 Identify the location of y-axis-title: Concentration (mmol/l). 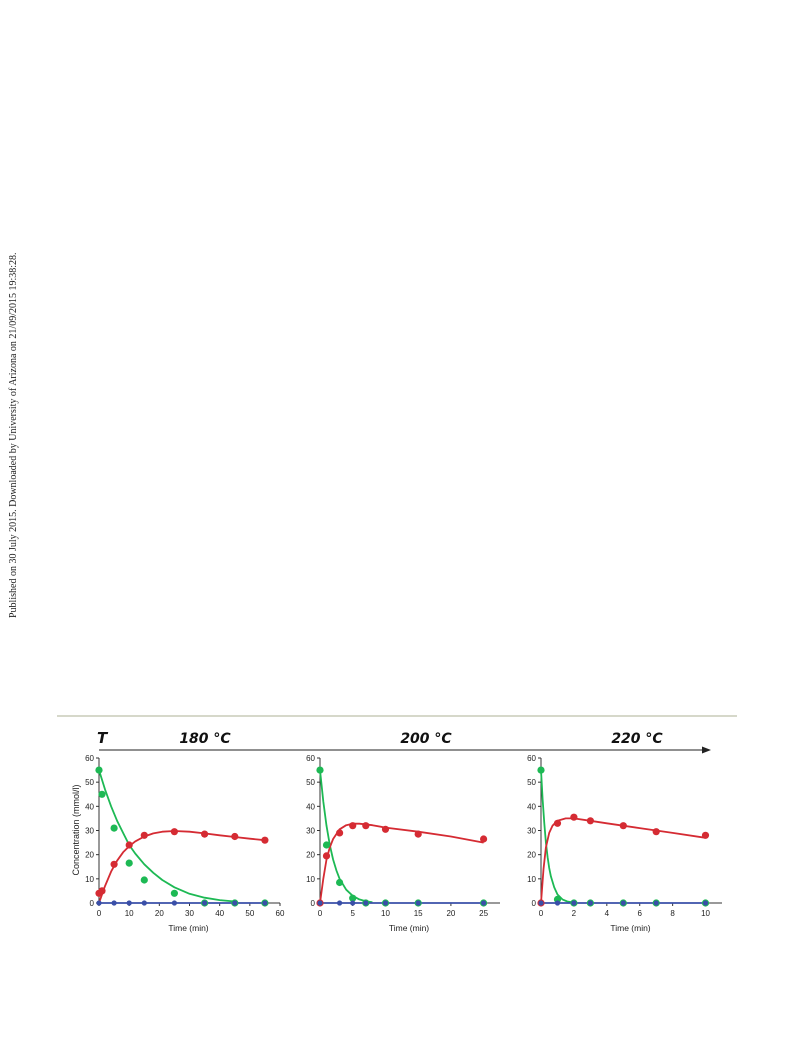
(76, 829).